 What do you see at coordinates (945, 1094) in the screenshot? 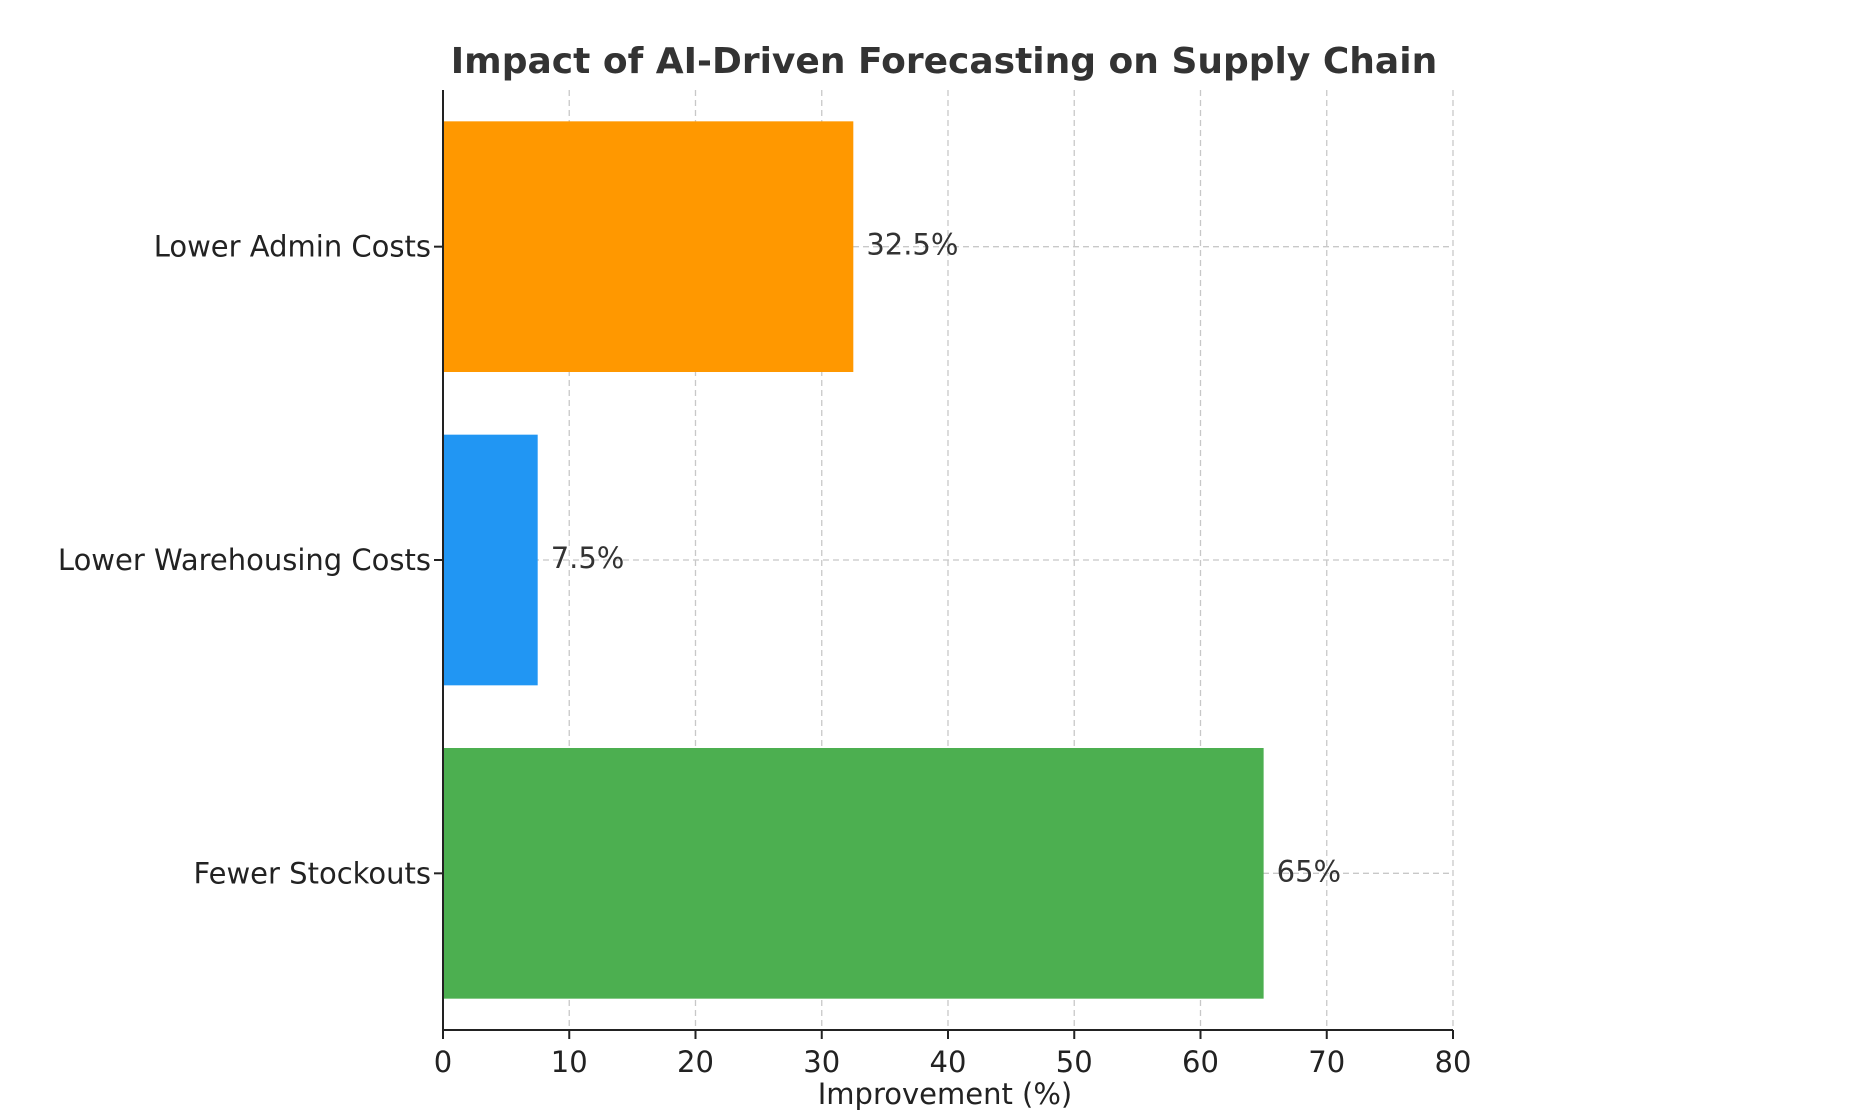
I see `x-axis-label: Improvement (%)` at bounding box center [945, 1094].